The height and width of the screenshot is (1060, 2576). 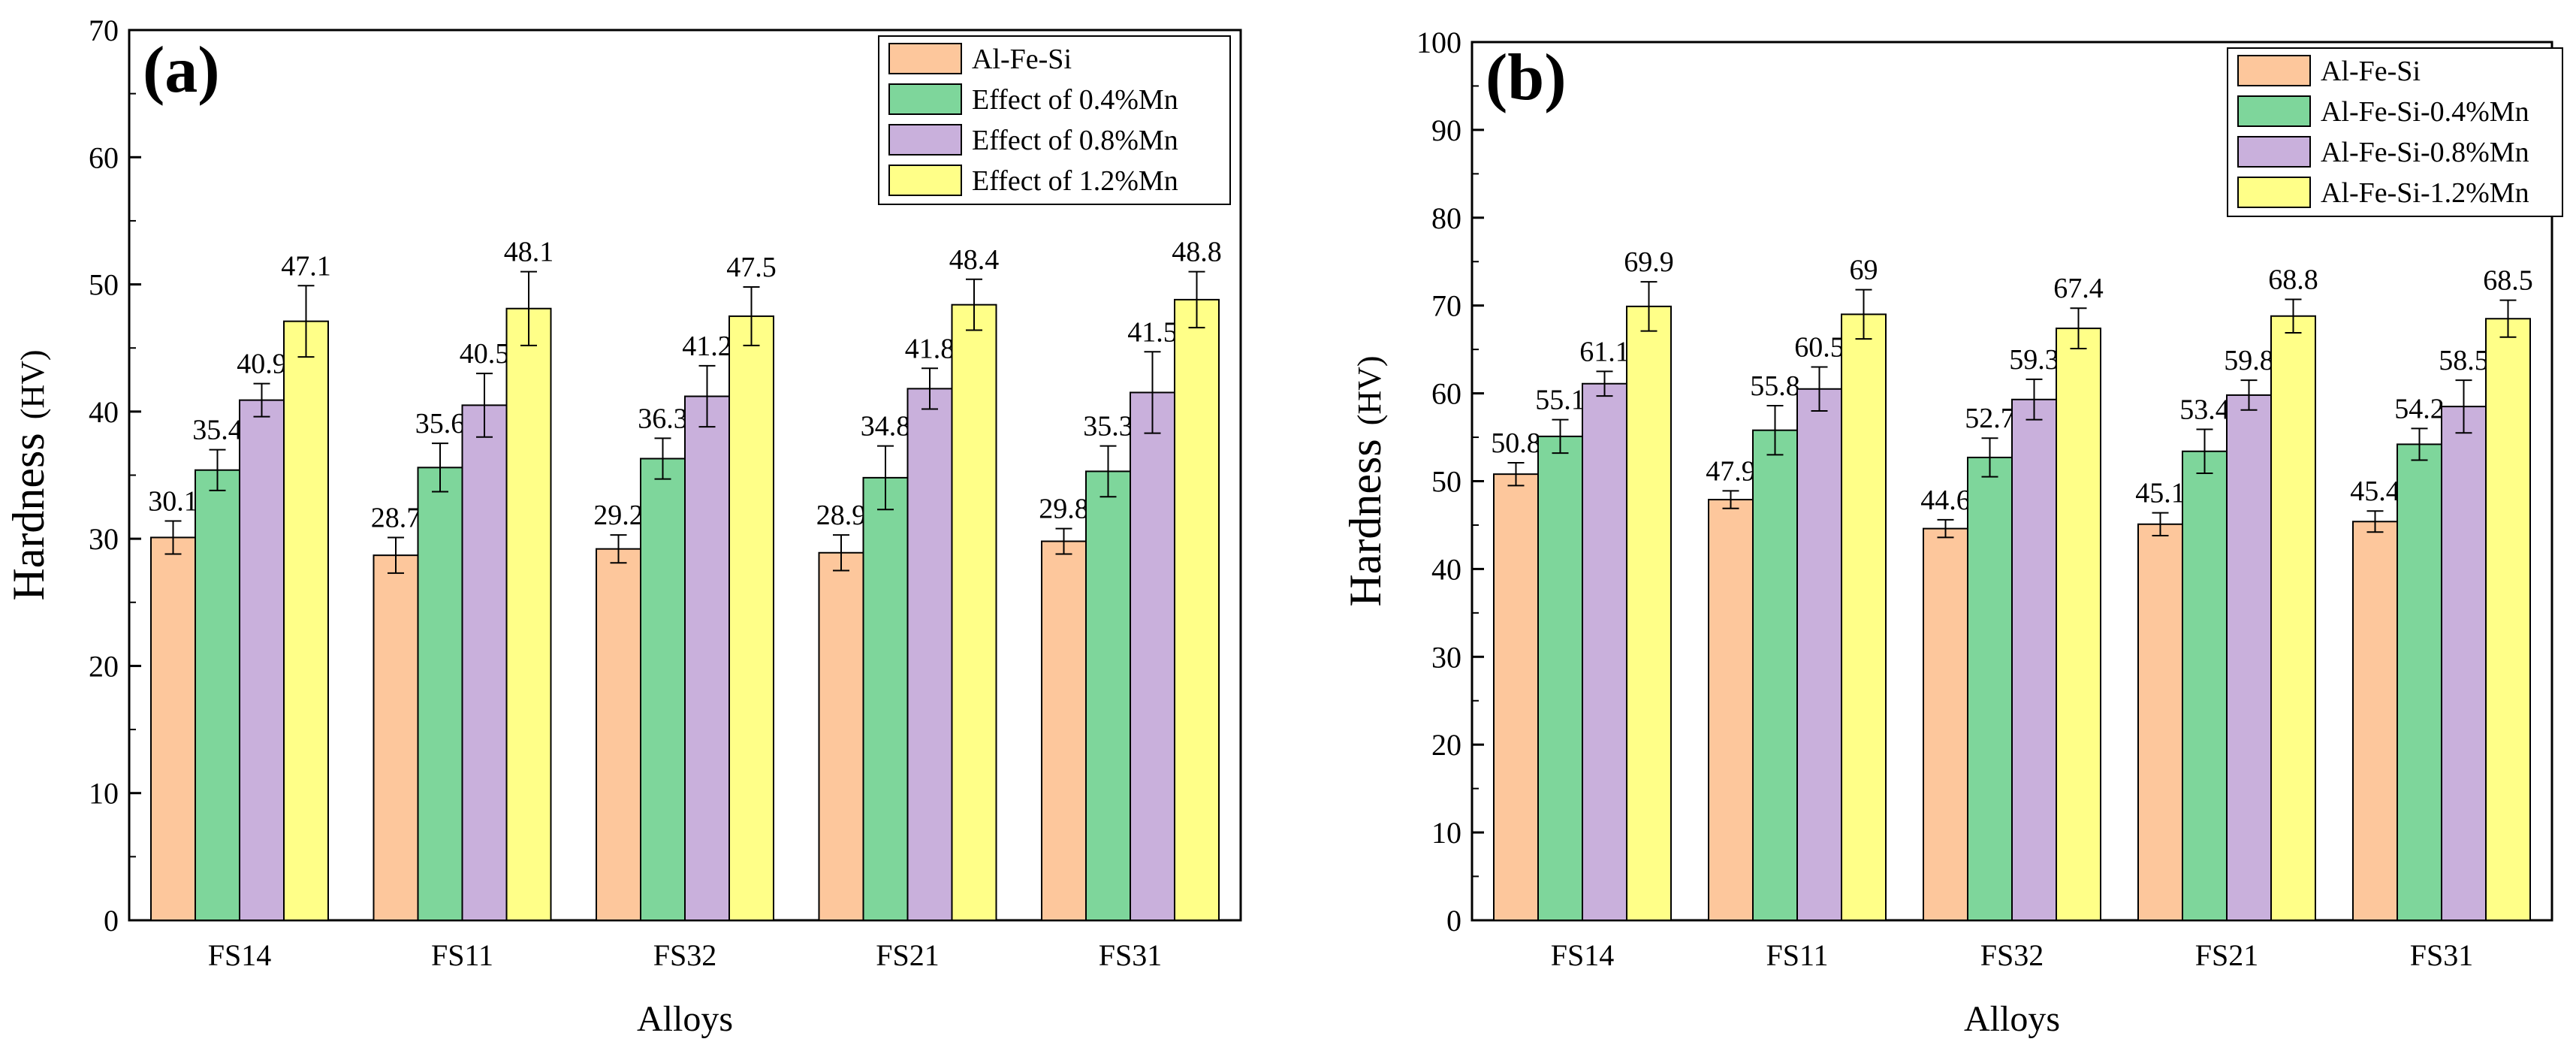 I want to click on bar-value-label: 59.3, so click(x=2034, y=360).